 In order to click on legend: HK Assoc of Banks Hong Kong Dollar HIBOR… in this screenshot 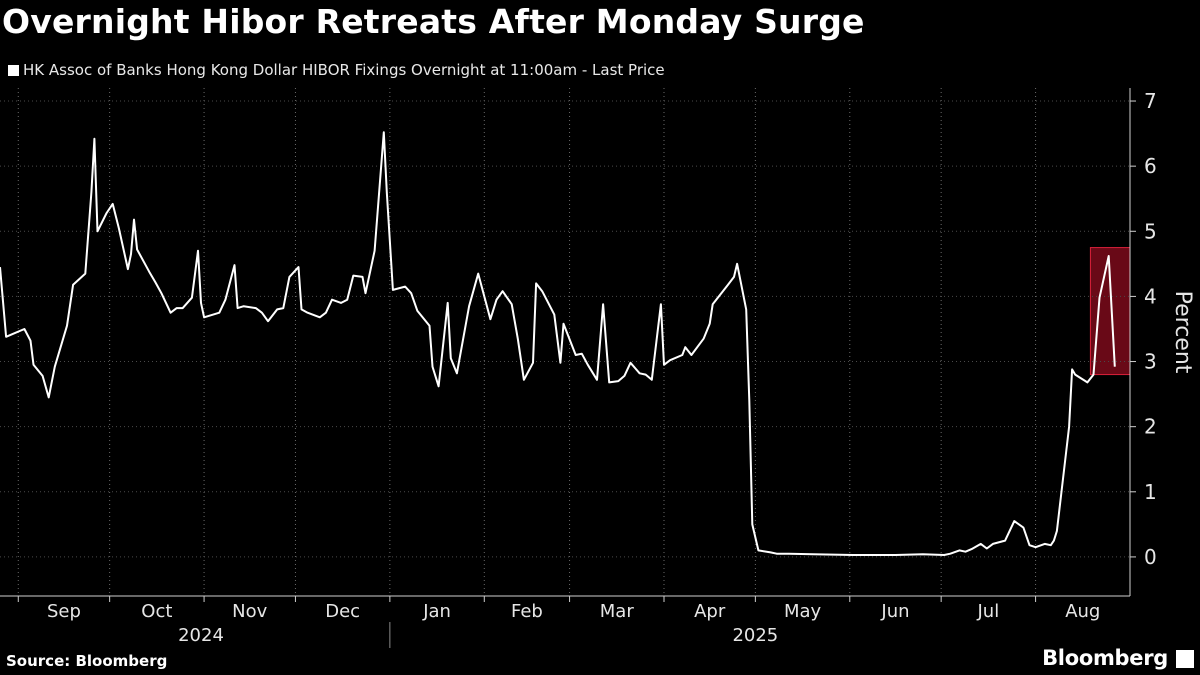, I will do `click(336, 70)`.